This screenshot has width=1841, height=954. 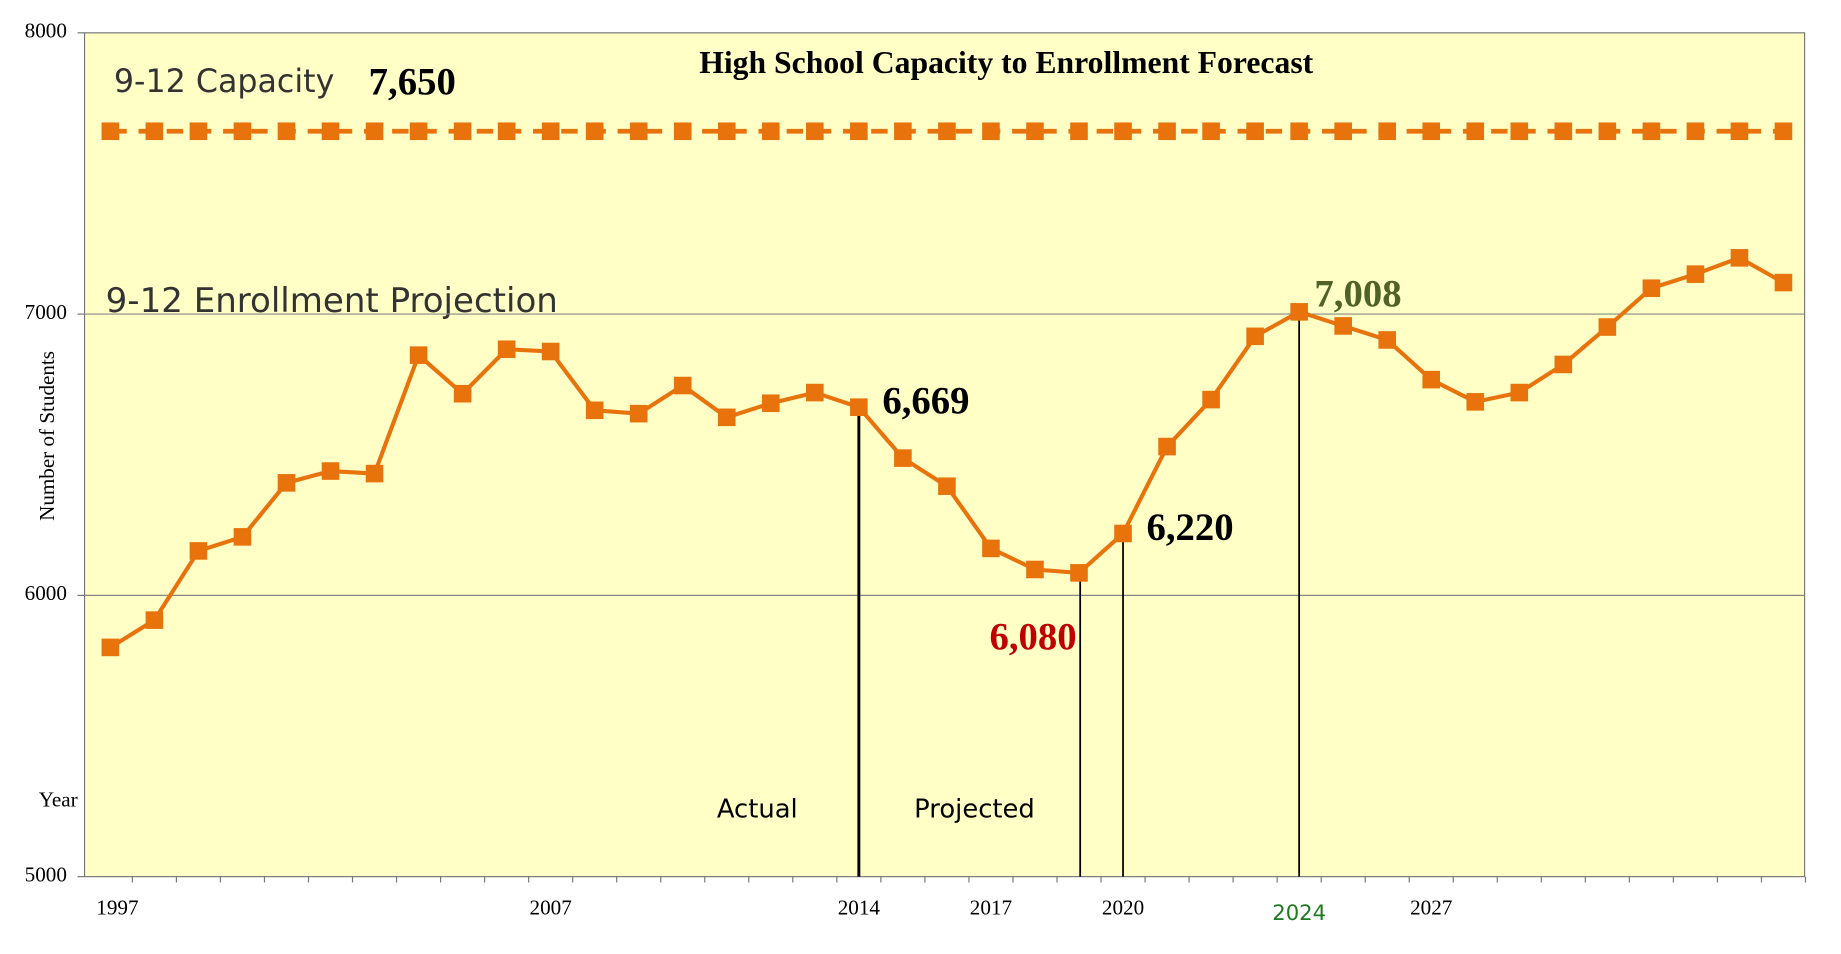 I want to click on y-tick-label: 8000, so click(x=46, y=31).